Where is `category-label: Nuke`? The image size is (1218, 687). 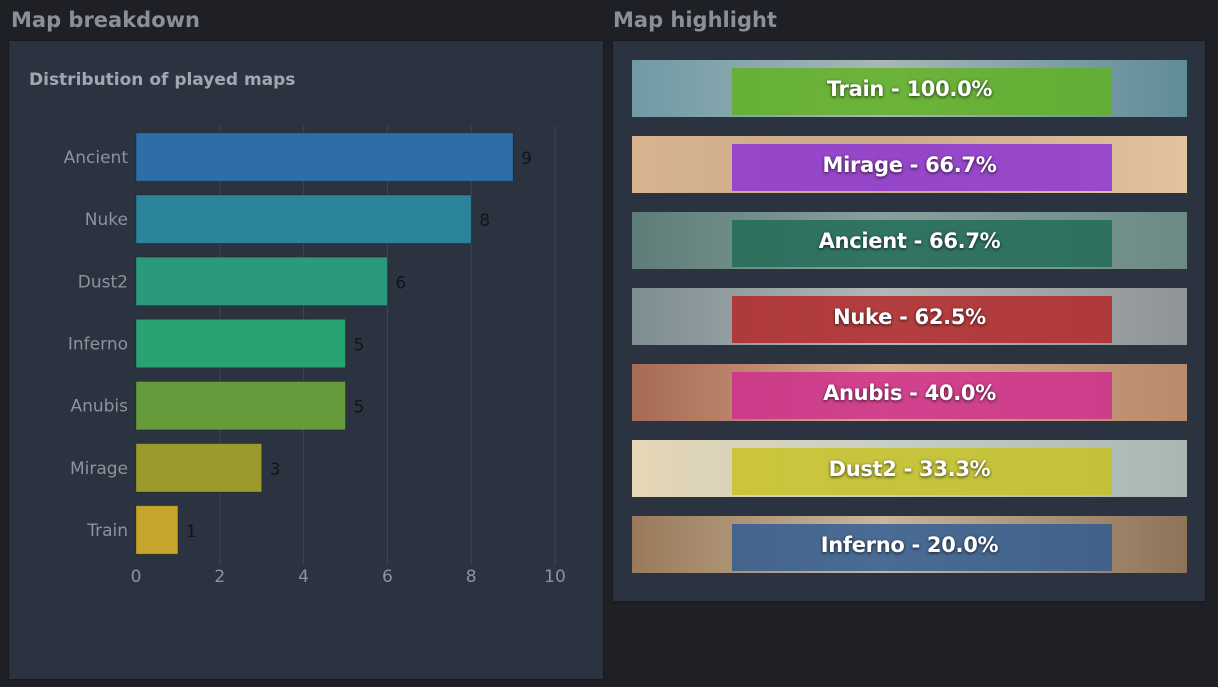
category-label: Nuke is located at coordinates (106, 220).